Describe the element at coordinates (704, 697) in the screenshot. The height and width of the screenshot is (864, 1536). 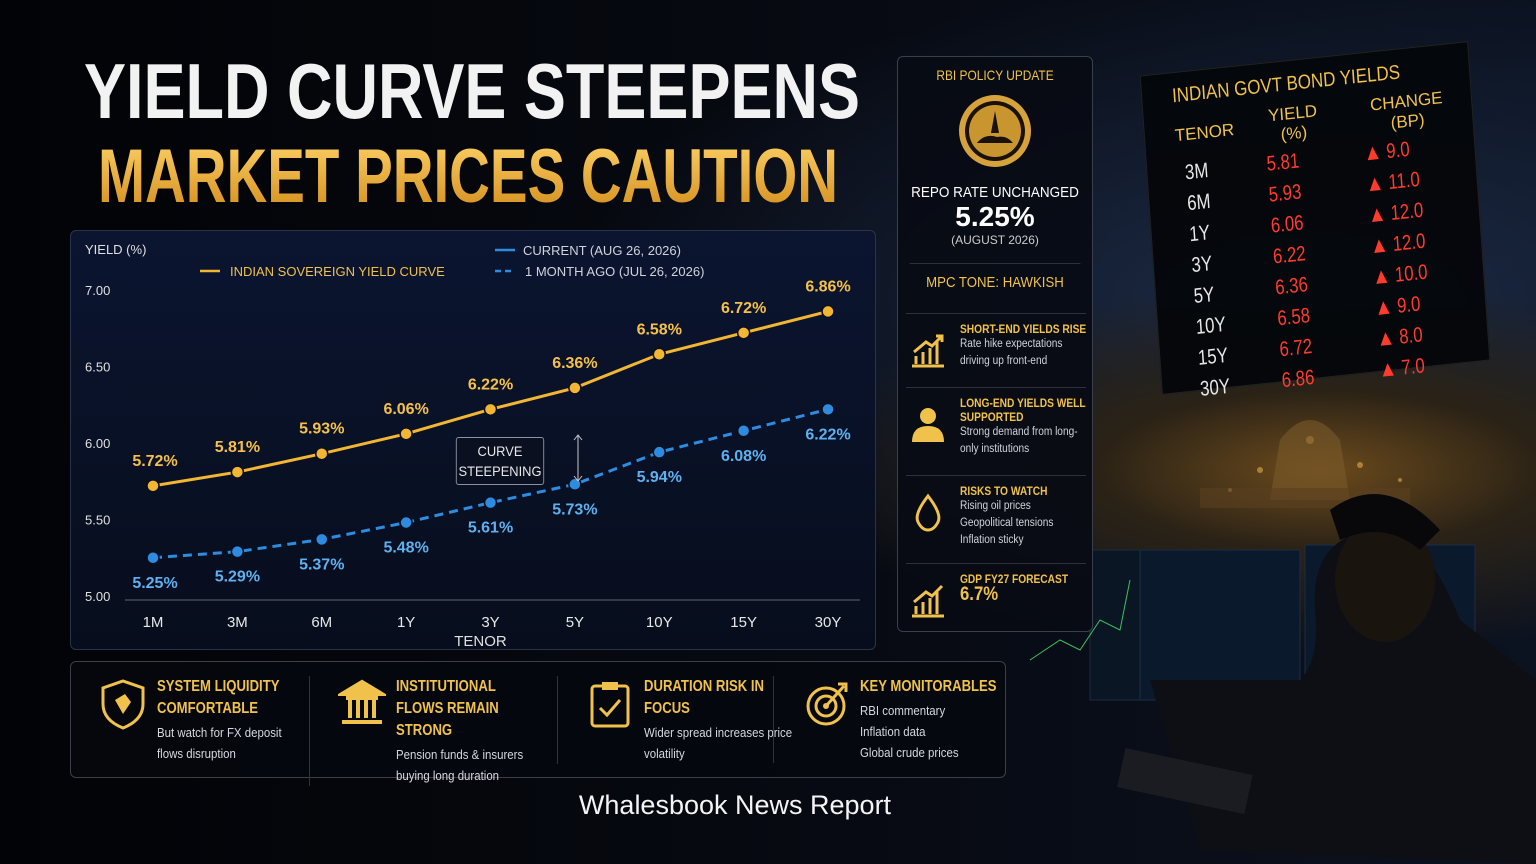
I see `item-title: DURATION RISK IN FOCUS` at that location.